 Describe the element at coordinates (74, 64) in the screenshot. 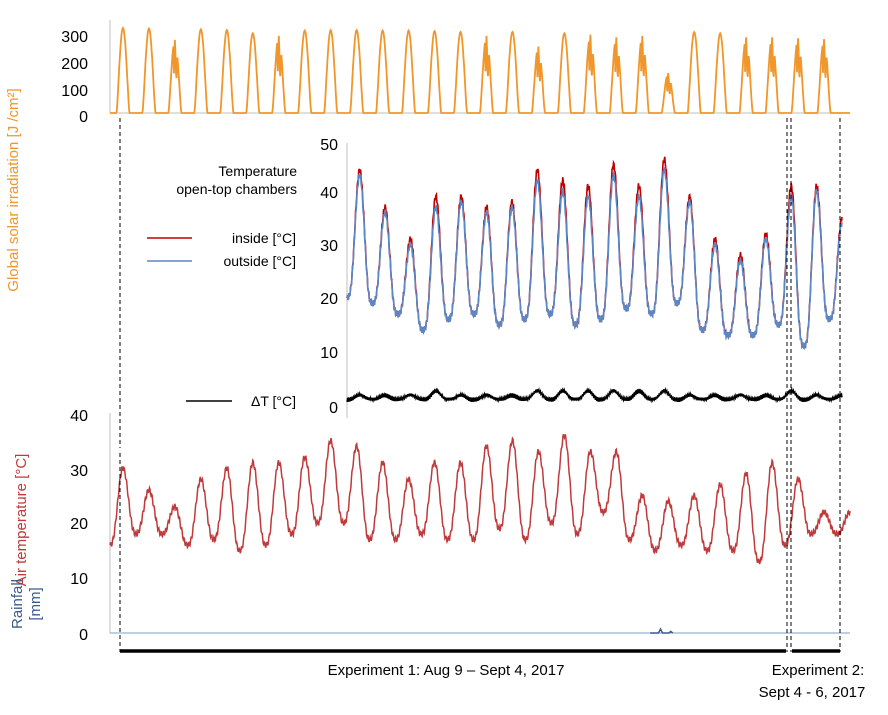

I see `solar-tick-200: 200` at that location.